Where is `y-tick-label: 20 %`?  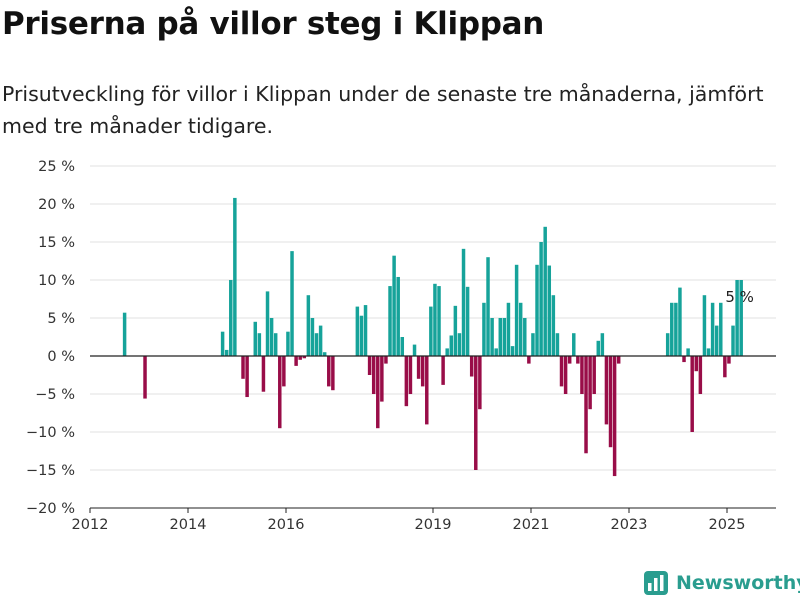 y-tick-label: 20 % is located at coordinates (56, 205).